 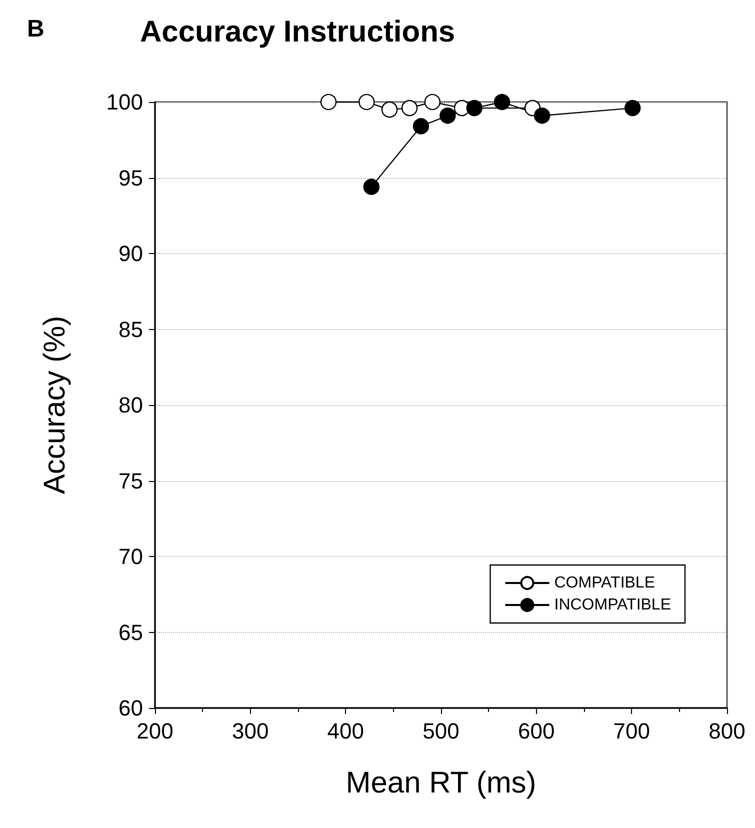 What do you see at coordinates (613, 605) in the screenshot?
I see `legend-label: INCOMPATIBLE` at bounding box center [613, 605].